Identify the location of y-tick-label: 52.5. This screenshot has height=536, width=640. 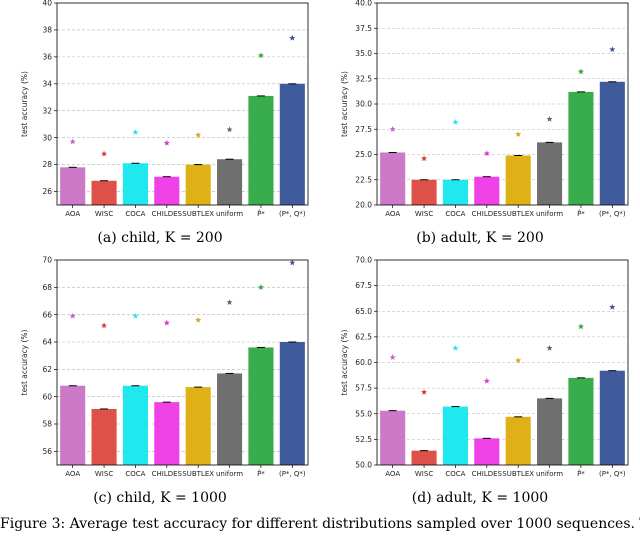
(363, 439).